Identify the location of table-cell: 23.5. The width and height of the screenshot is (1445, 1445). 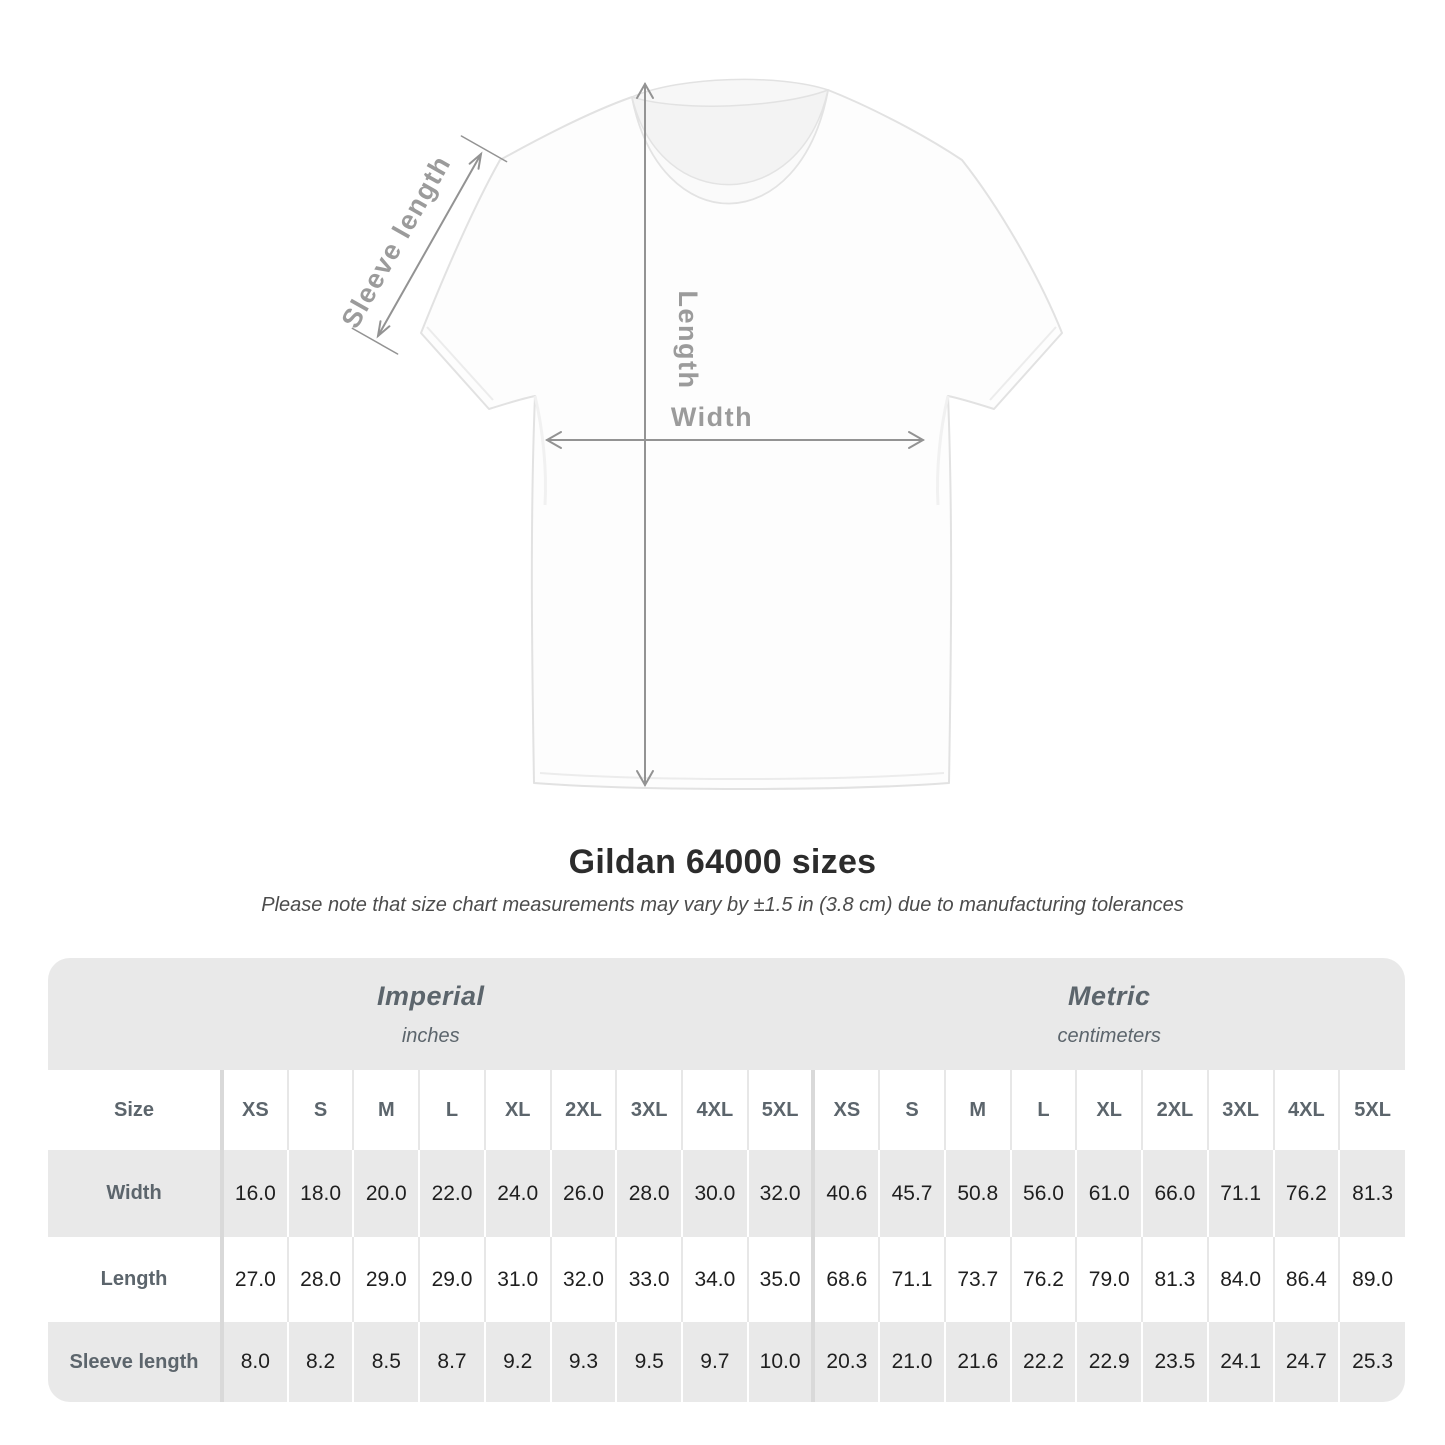
(1174, 1362).